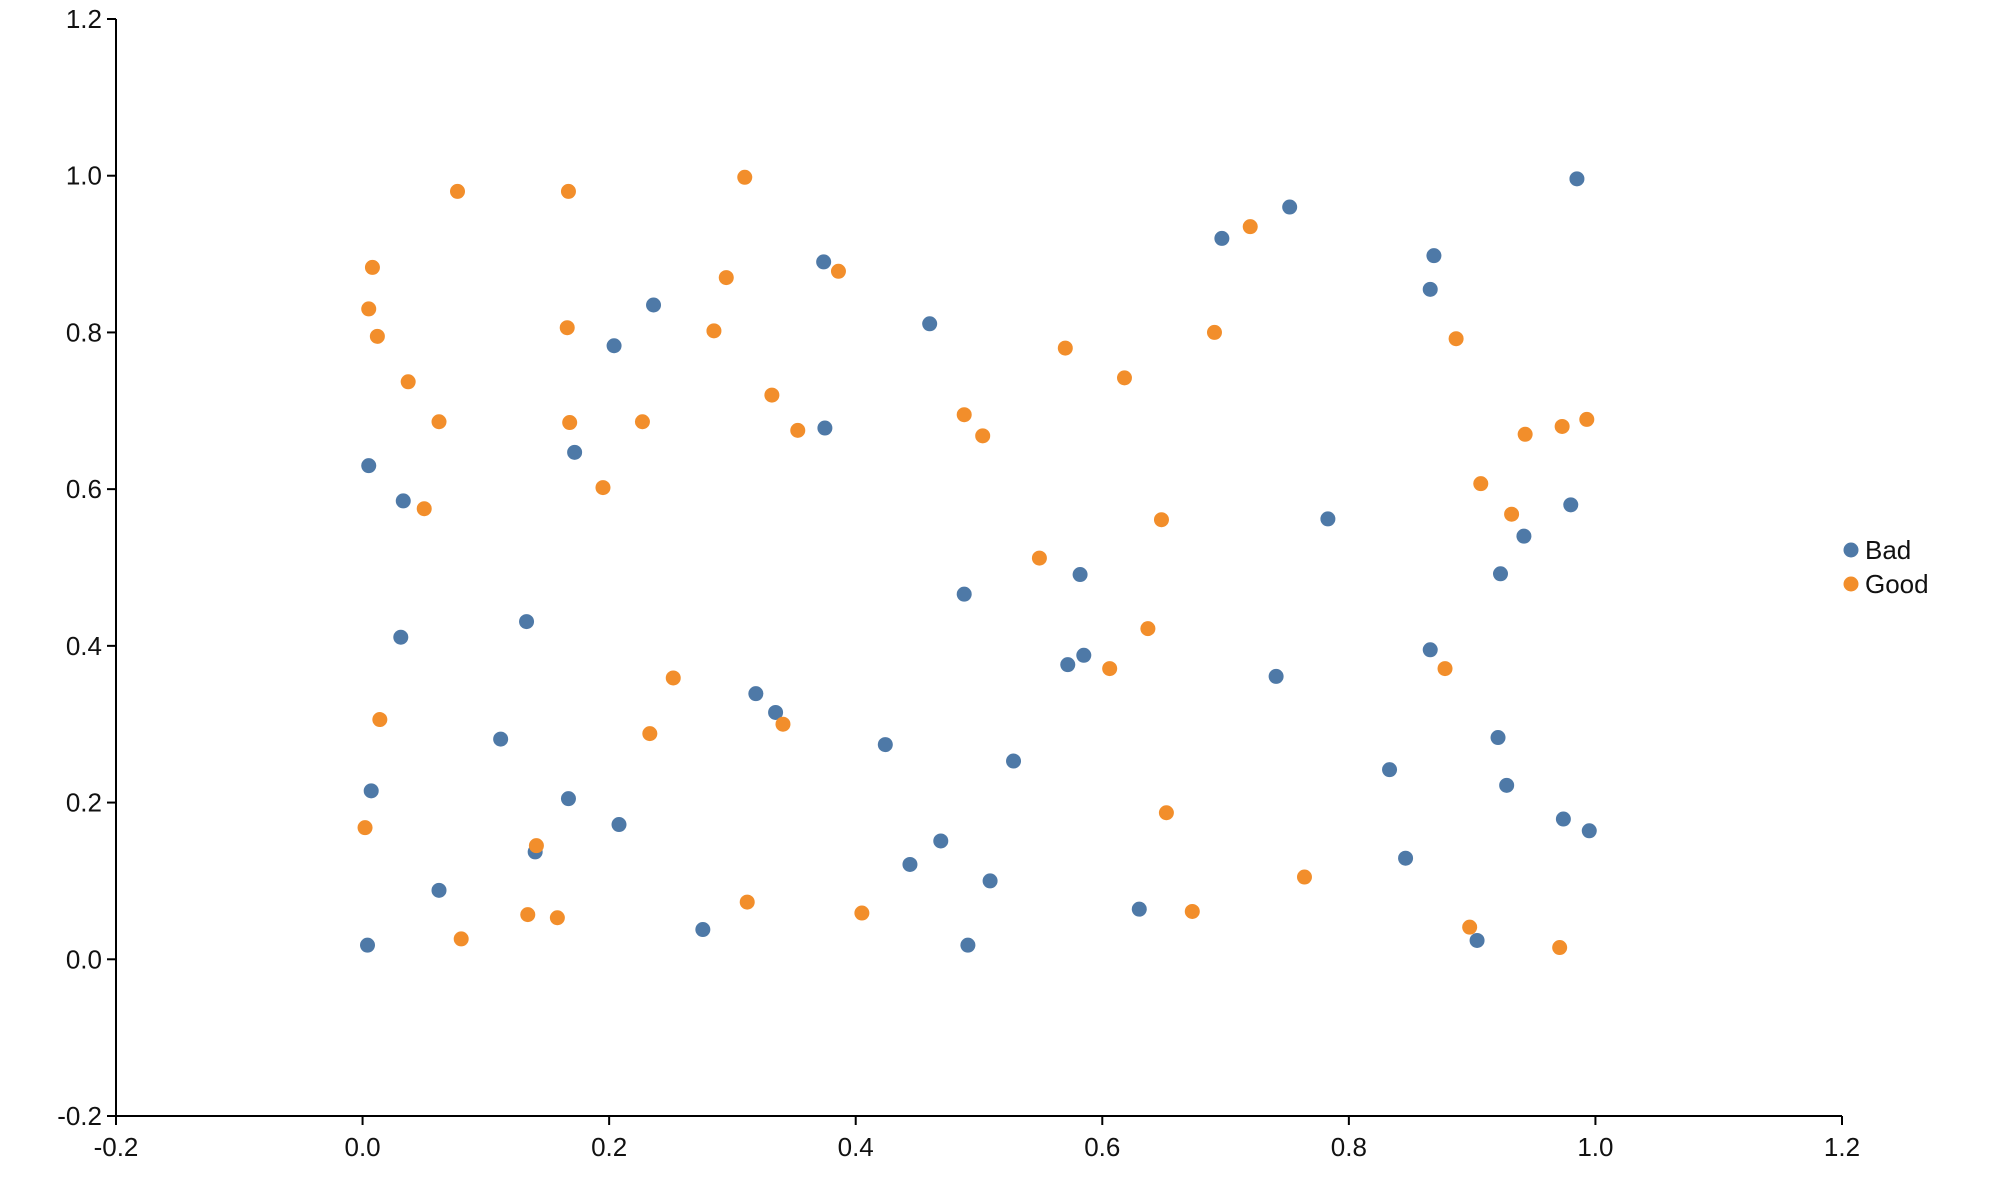  What do you see at coordinates (84, 803) in the screenshot?
I see `y-tick-label: 0.2` at bounding box center [84, 803].